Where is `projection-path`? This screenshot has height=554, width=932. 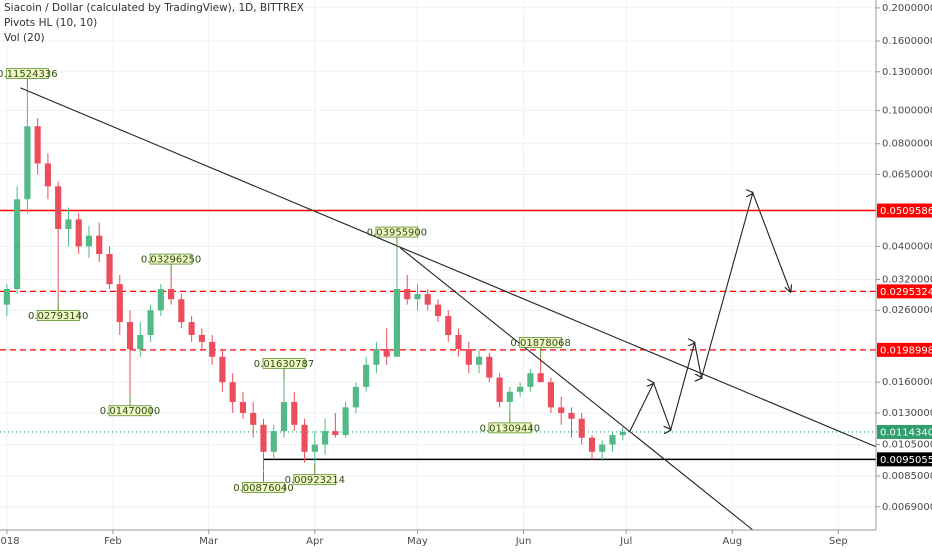
projection-path is located at coordinates (710, 312).